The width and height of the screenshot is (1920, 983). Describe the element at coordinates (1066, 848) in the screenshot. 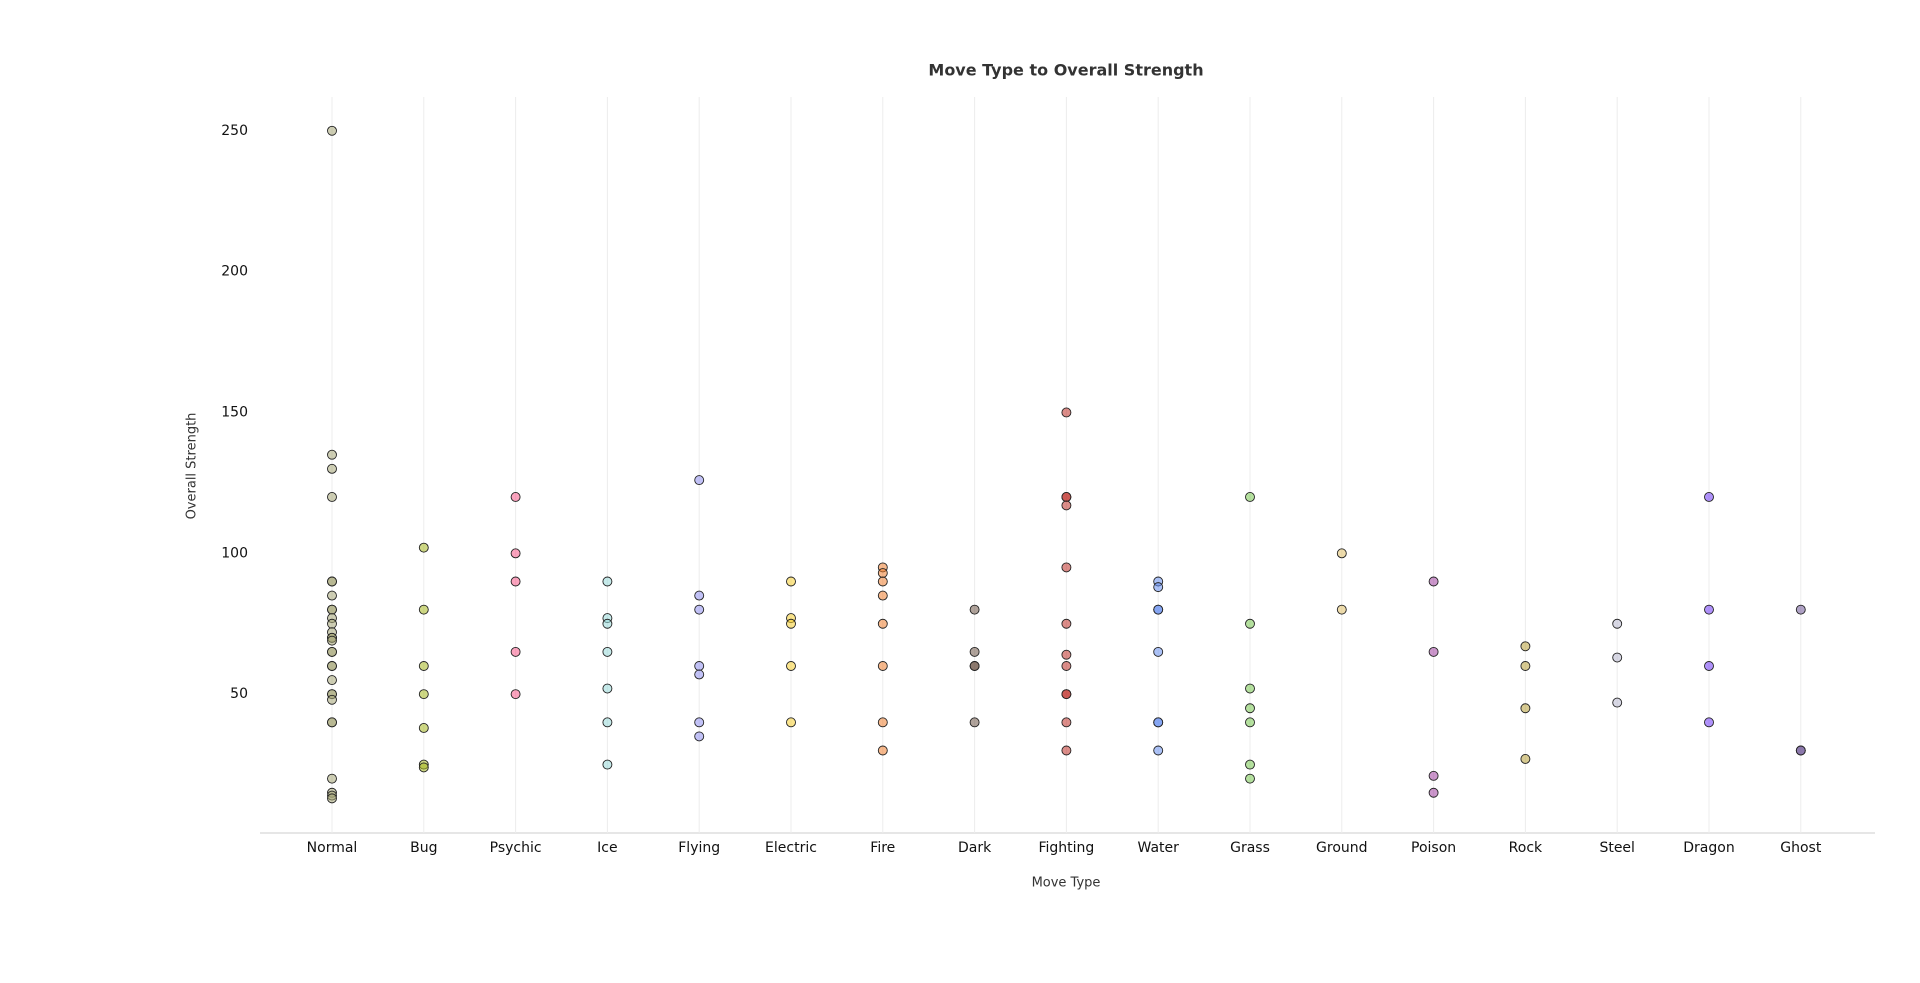

I see `x-tick-label: Fighting` at that location.